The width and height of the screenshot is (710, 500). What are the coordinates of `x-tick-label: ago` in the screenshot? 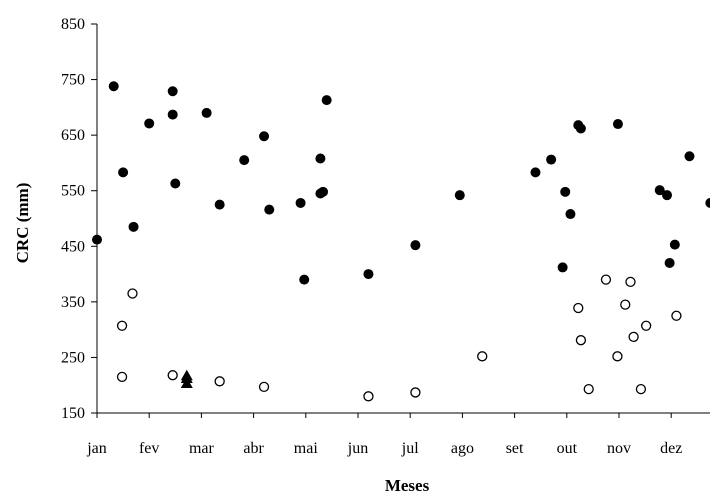 It's located at (462, 448).